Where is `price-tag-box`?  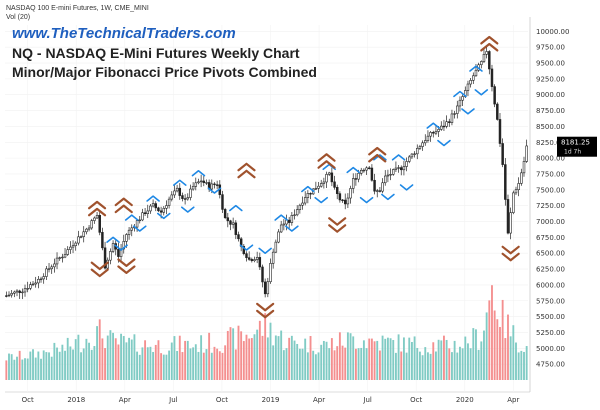 price-tag-box is located at coordinates (577, 146).